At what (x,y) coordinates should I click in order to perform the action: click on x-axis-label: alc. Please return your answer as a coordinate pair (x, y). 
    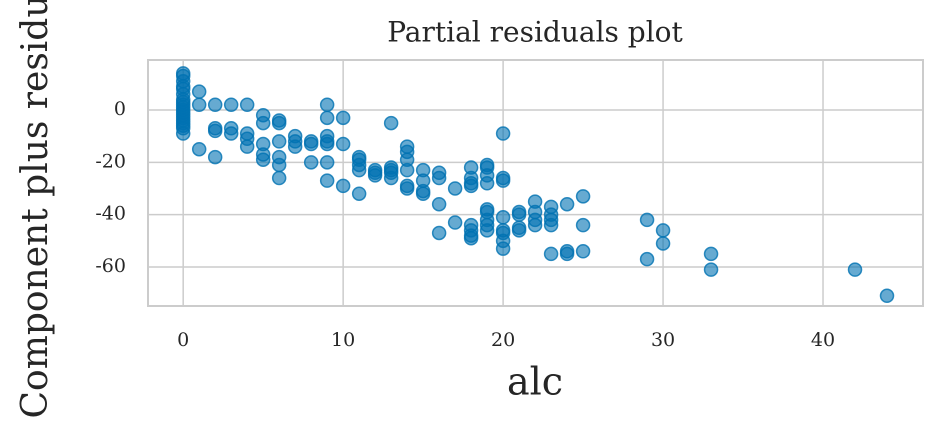
    Looking at the image, I should click on (535, 382).